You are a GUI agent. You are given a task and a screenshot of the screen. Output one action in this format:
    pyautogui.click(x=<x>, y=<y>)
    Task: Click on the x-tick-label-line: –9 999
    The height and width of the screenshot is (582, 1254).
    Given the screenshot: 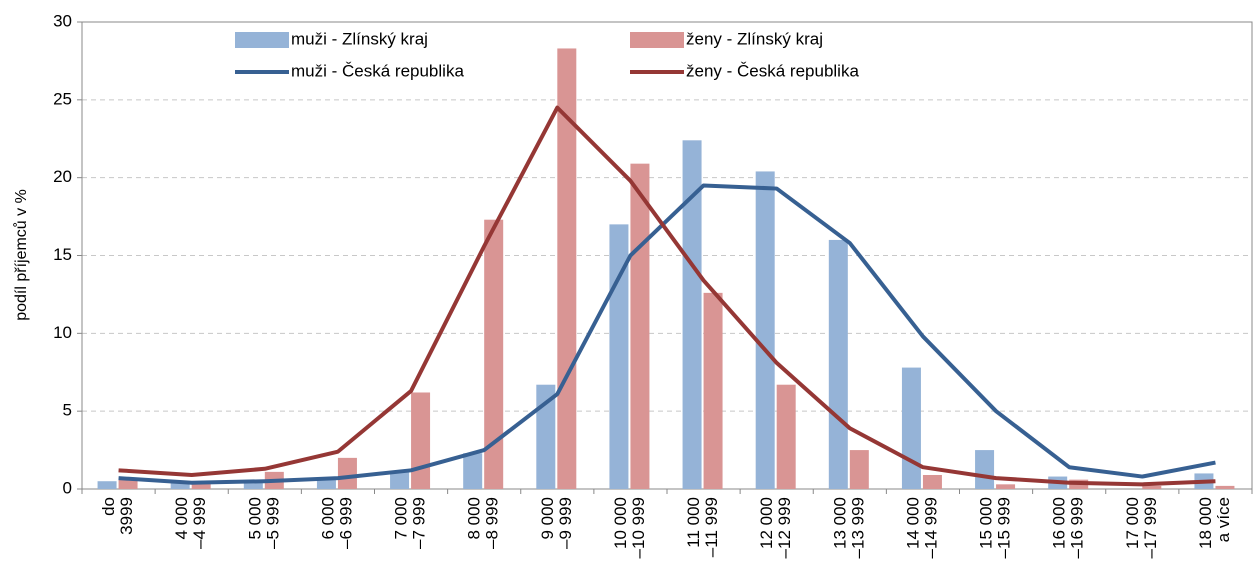 What is the action you would take?
    pyautogui.click(x=565, y=523)
    